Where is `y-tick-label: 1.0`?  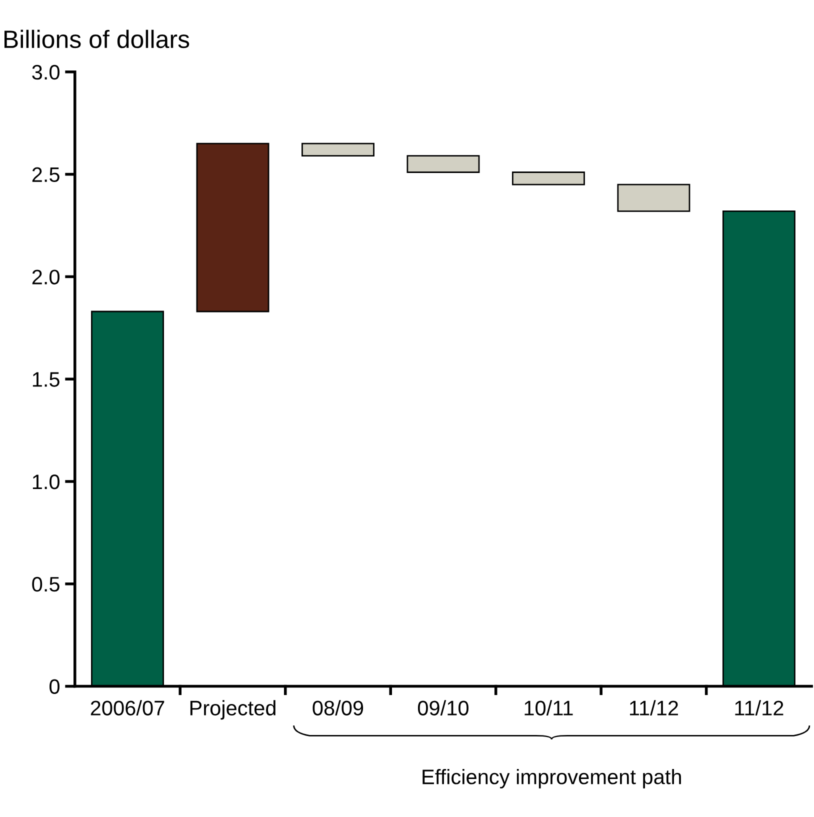
y-tick-label: 1.0 is located at coordinates (46, 482).